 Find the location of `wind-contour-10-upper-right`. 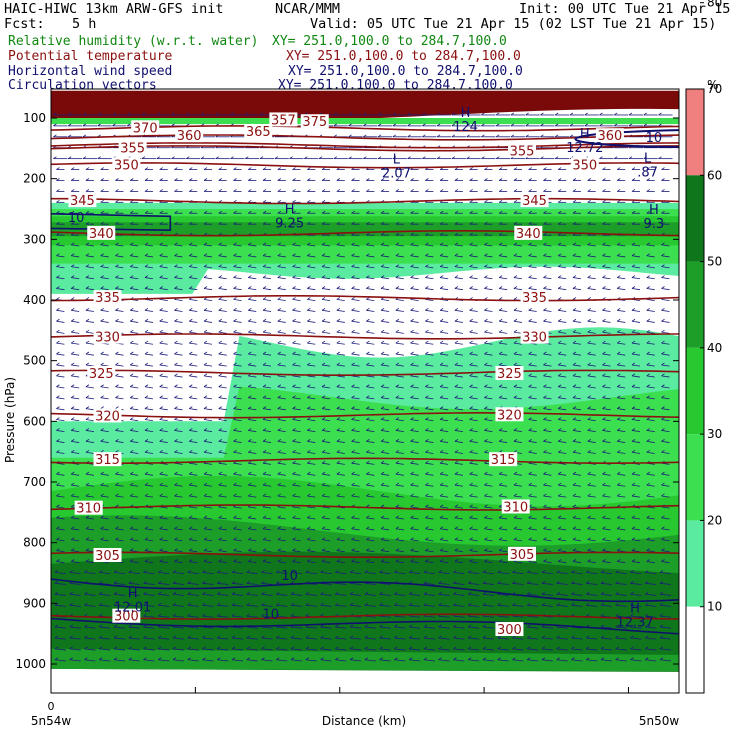

wind-contour-10-upper-right is located at coordinates (626, 139).